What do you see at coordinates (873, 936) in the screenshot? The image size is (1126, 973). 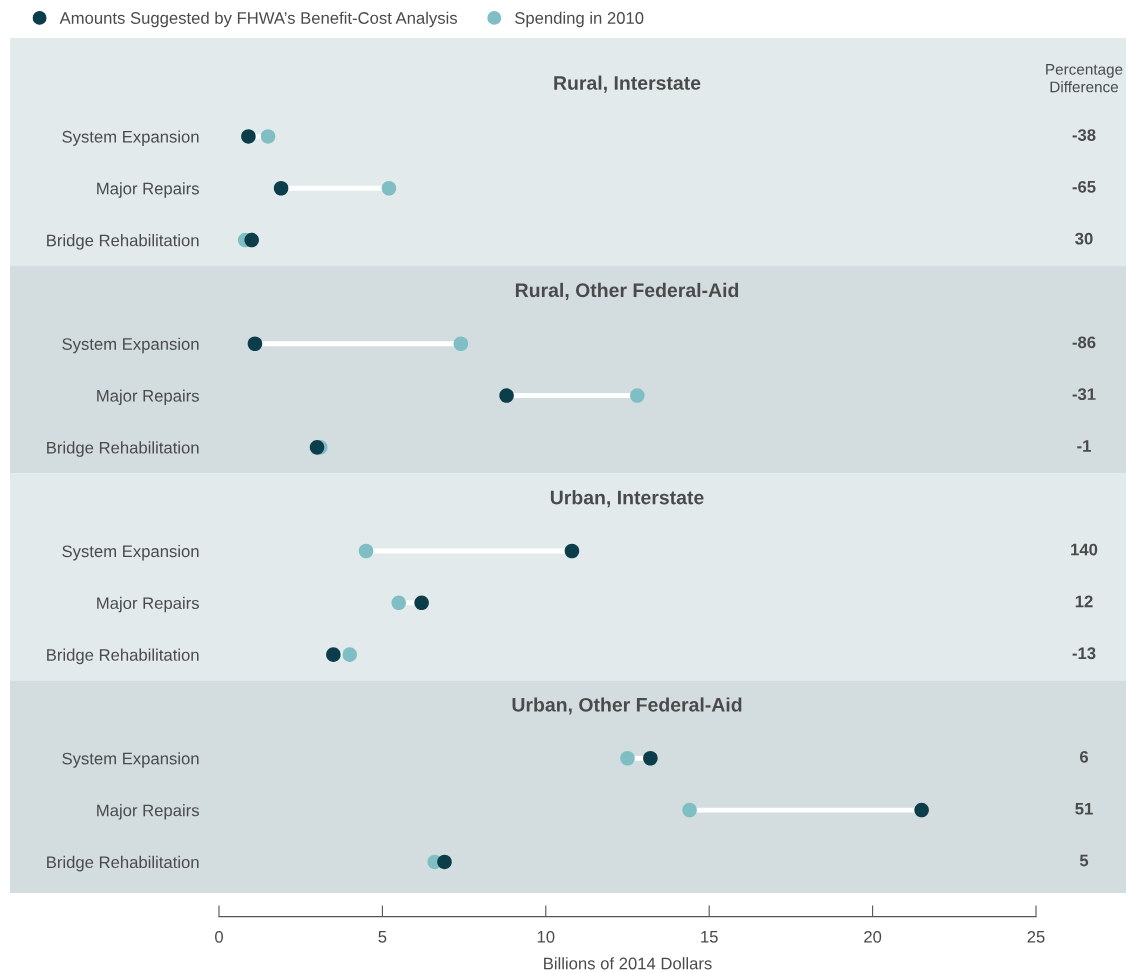 I see `x-tick-label: 20` at bounding box center [873, 936].